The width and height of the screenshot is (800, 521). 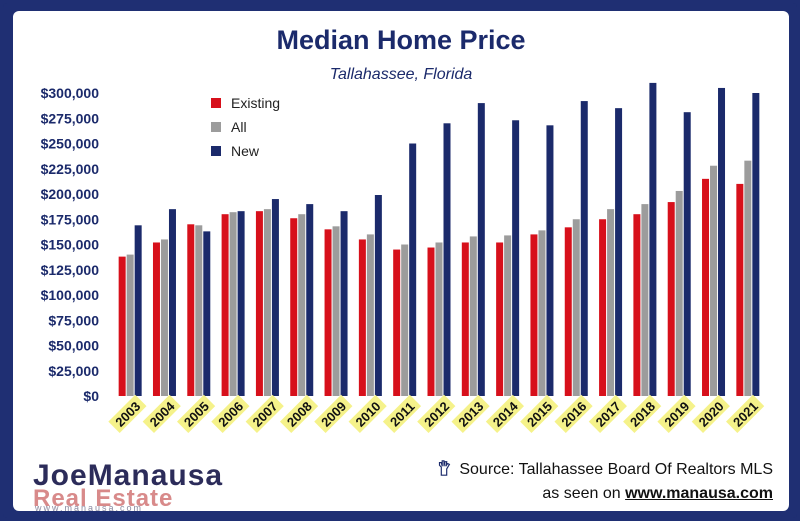 I want to click on chart-title: Median Home Price, so click(x=401, y=40).